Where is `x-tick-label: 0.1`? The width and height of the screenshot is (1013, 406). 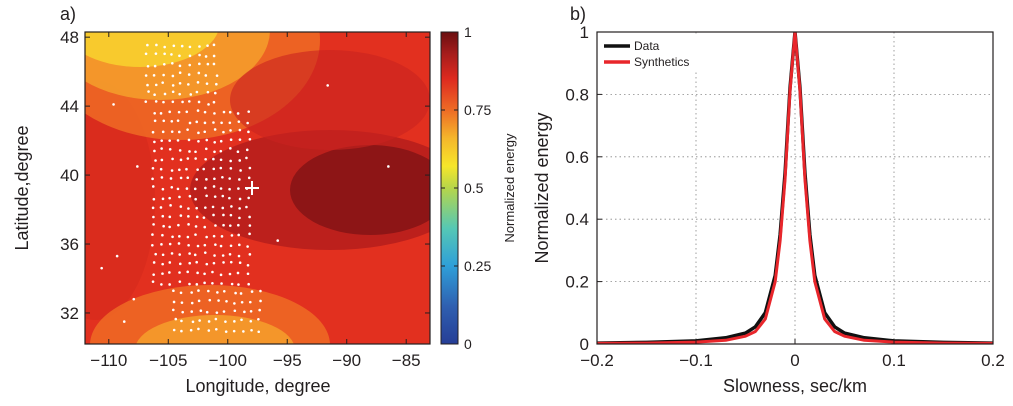 x-tick-label: 0.1 is located at coordinates (894, 360).